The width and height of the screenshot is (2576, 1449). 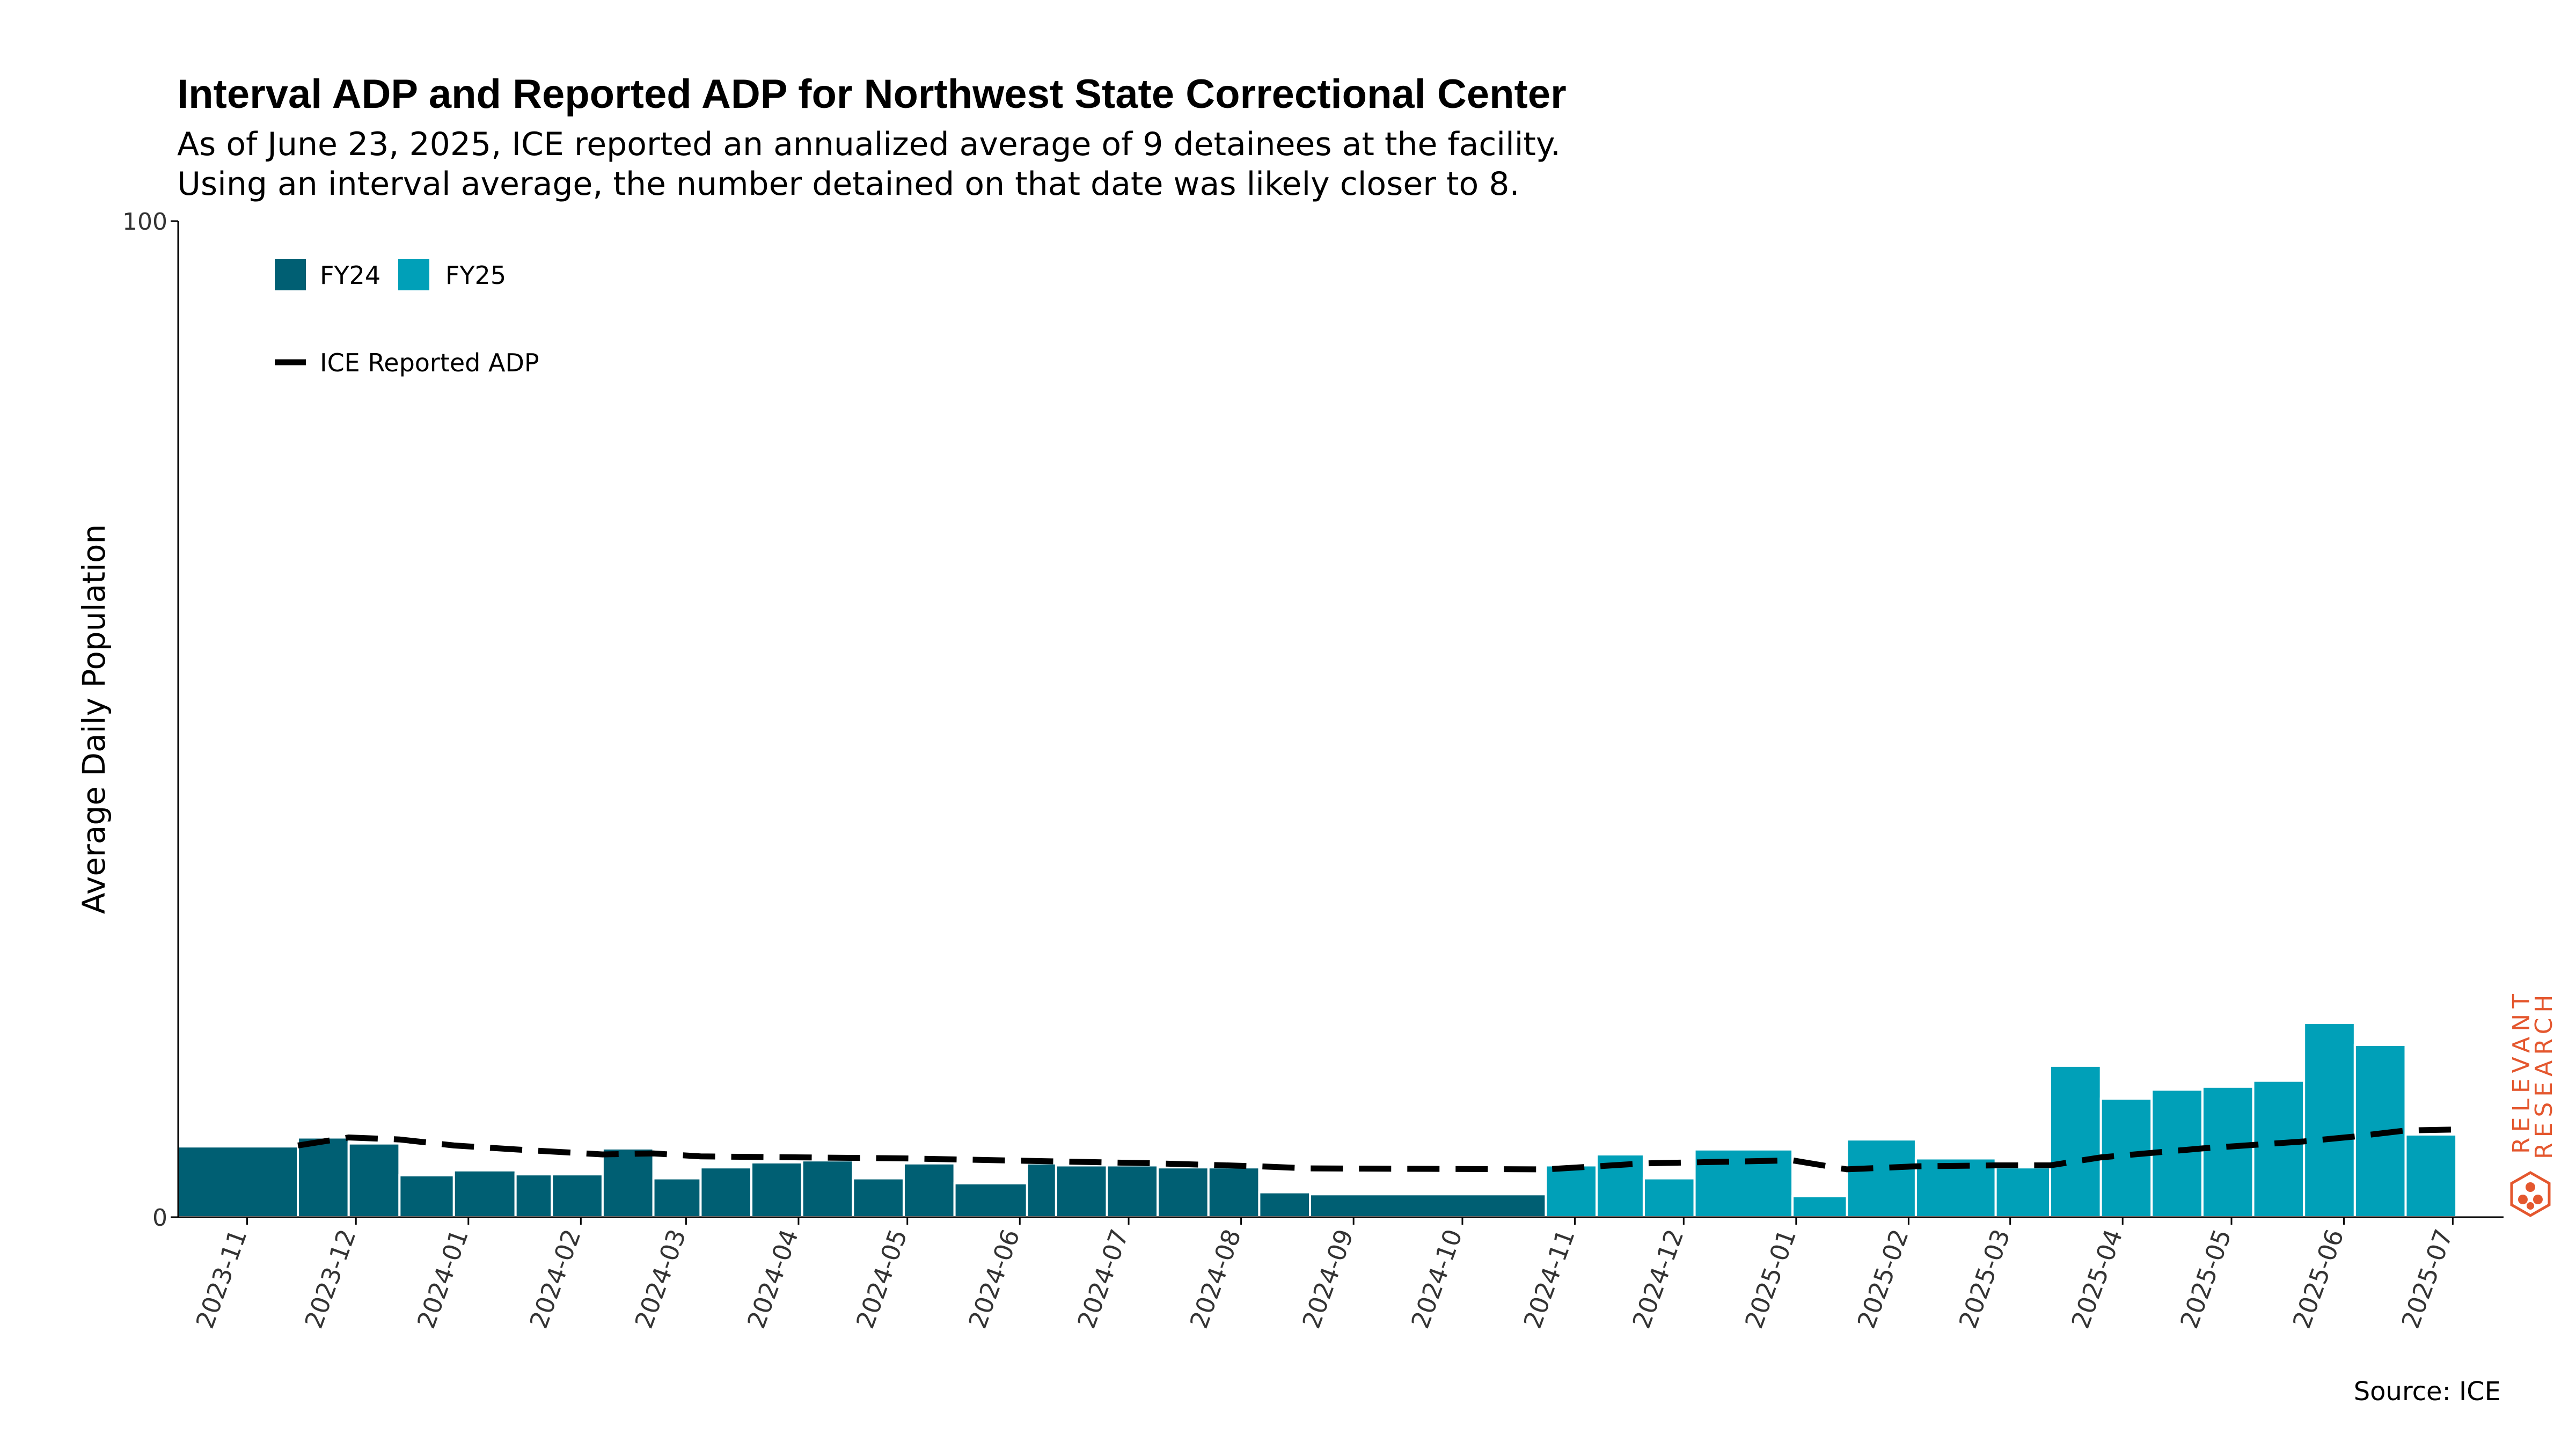 I want to click on x-tick-label-2: 2024-01, so click(x=443, y=1278).